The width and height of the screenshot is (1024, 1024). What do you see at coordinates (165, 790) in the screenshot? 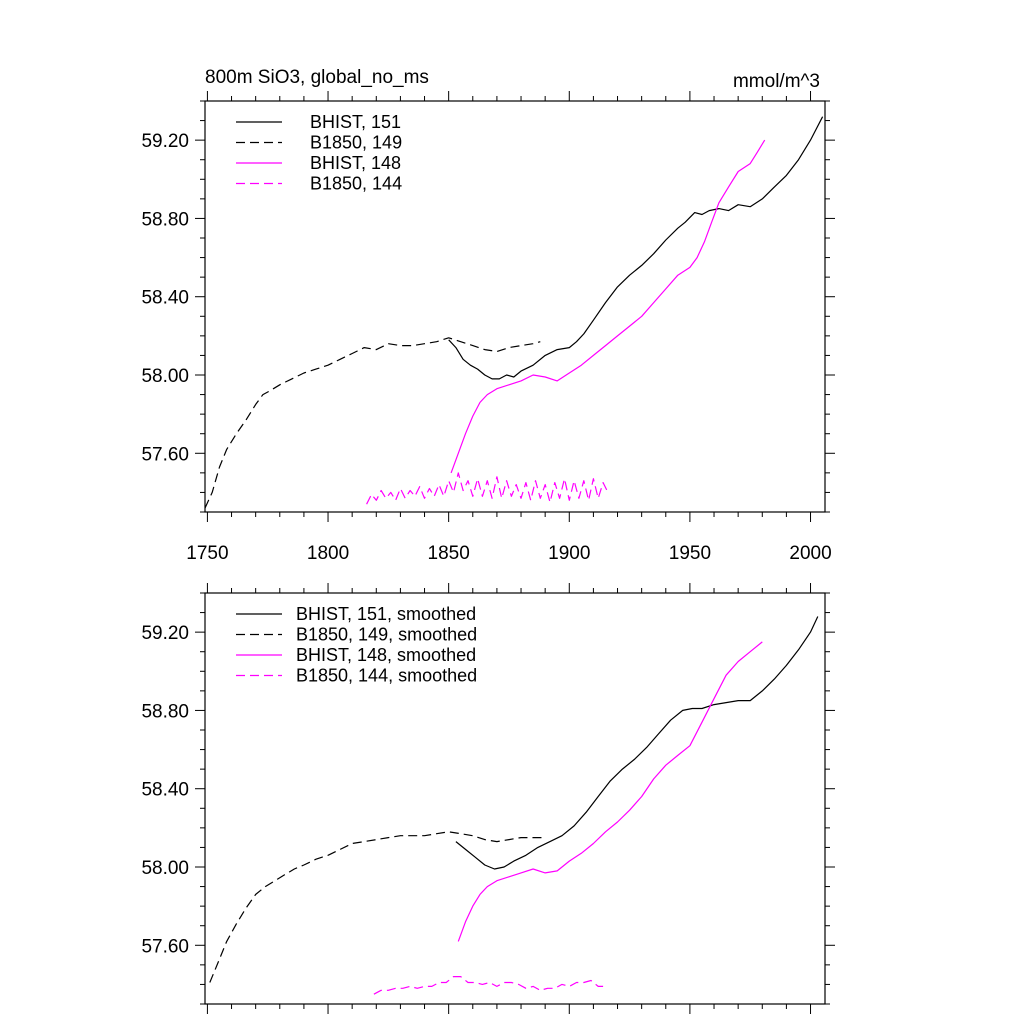
I see `chart-bottom-ytick-label: 58.40` at bounding box center [165, 790].